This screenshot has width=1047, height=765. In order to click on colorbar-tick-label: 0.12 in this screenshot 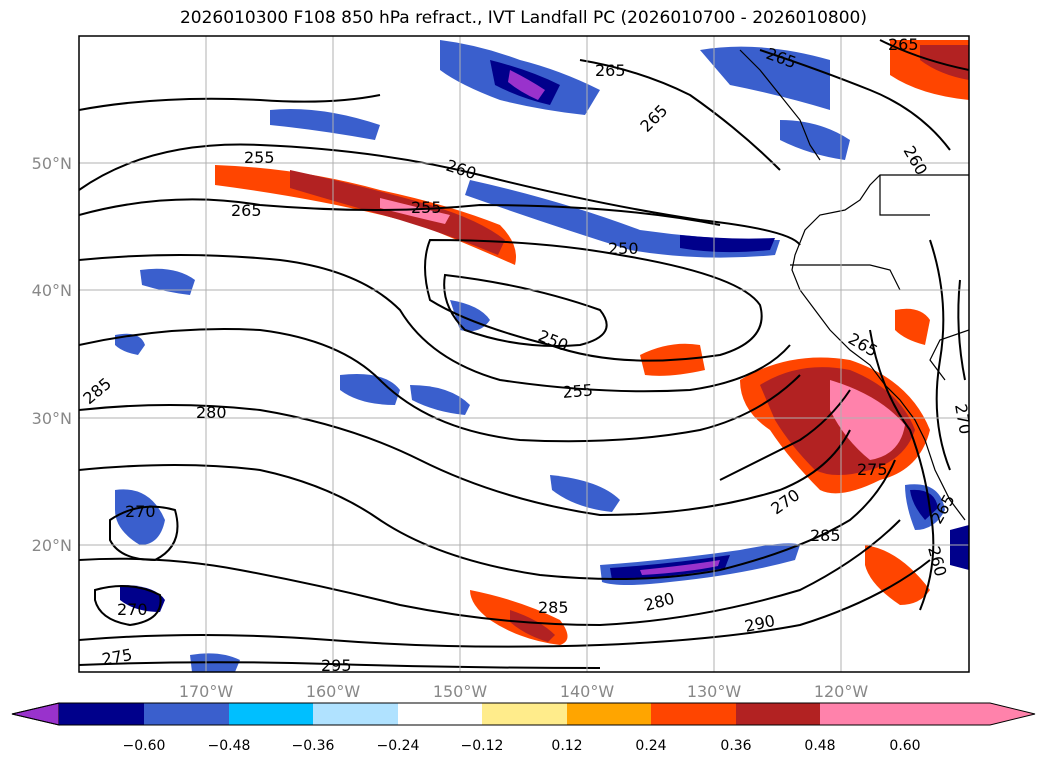, I will do `click(566, 746)`.